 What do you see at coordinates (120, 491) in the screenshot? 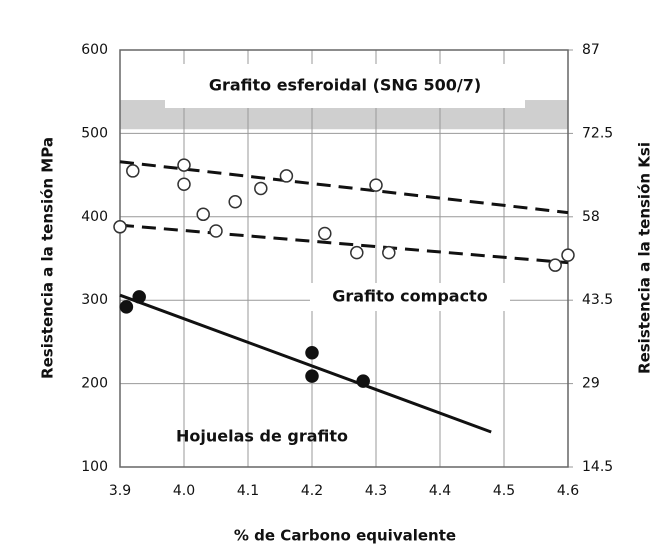
I see `x-tick-label: 3.9` at bounding box center [120, 491].